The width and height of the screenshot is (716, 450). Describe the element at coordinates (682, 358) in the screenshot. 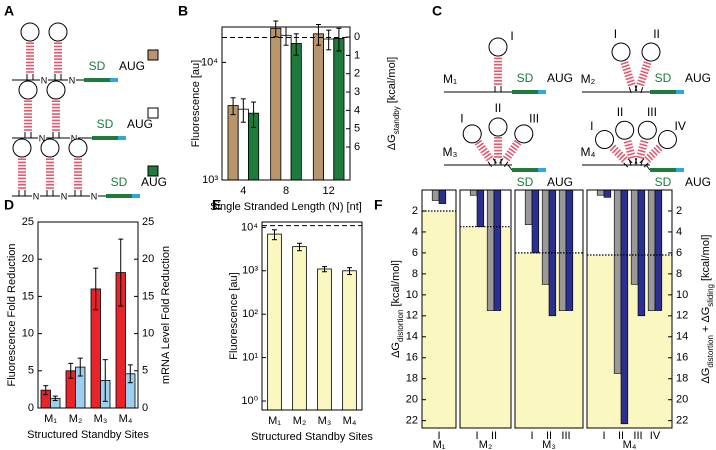

I see `y2-tick-label: 16` at that location.